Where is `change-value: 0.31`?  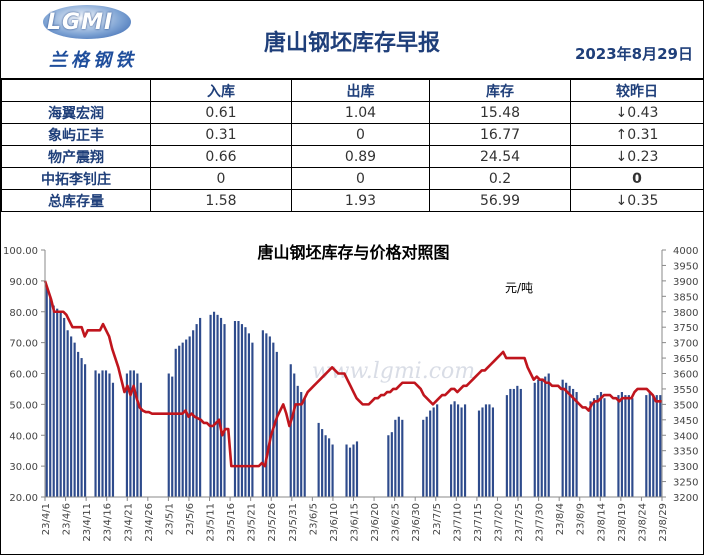 change-value: 0.31 is located at coordinates (643, 134).